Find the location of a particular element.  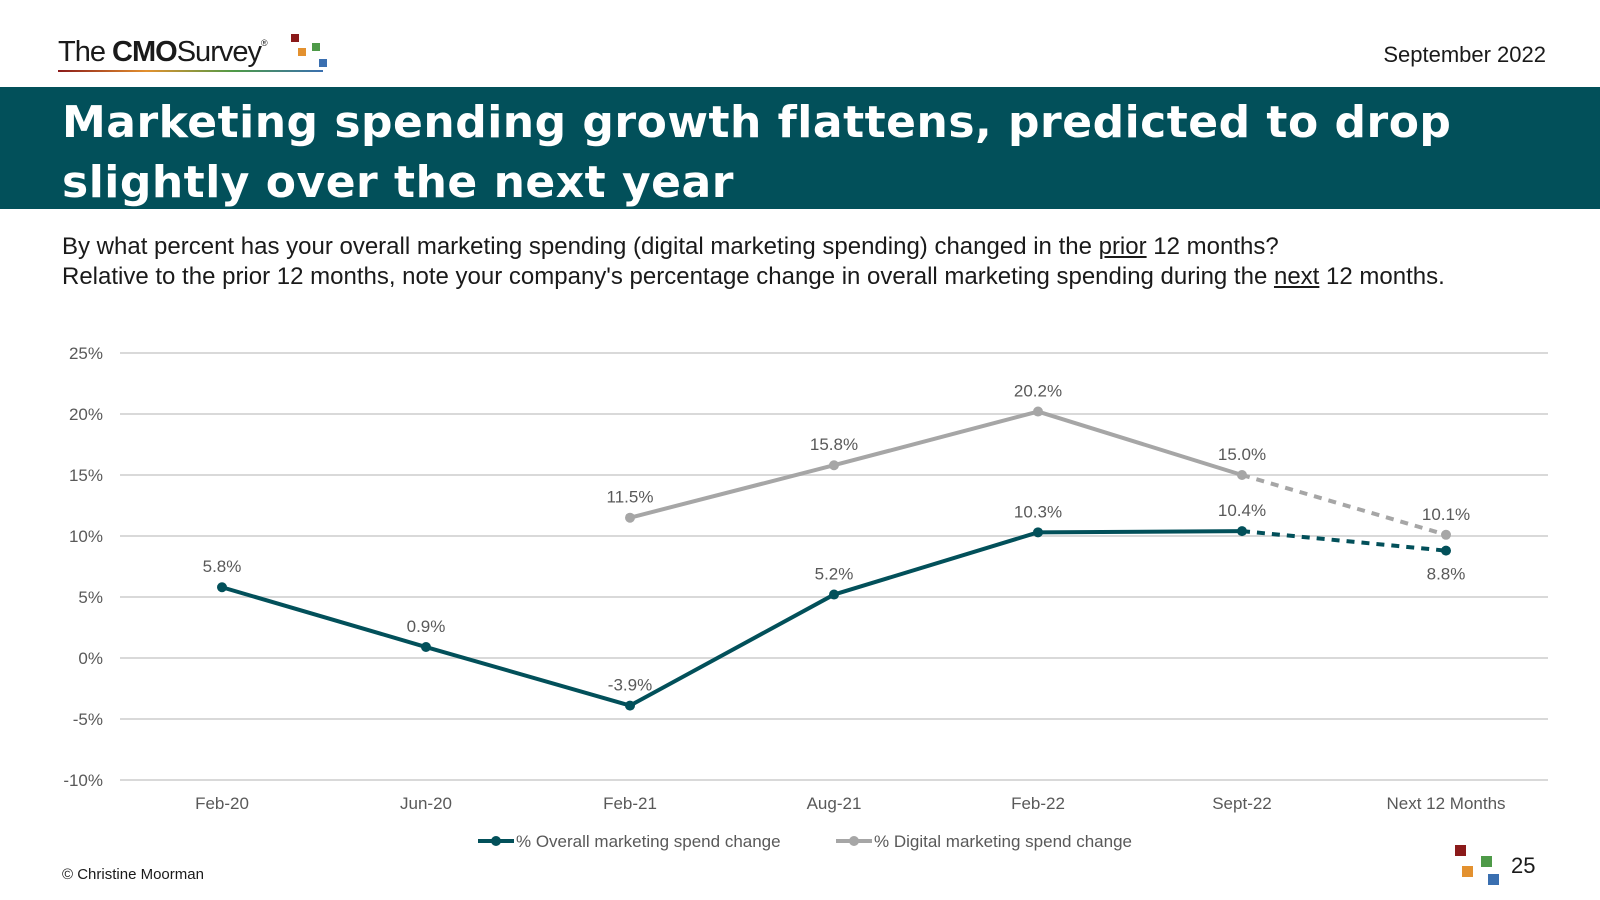

x-tick-label: Feb-21 is located at coordinates (630, 803).